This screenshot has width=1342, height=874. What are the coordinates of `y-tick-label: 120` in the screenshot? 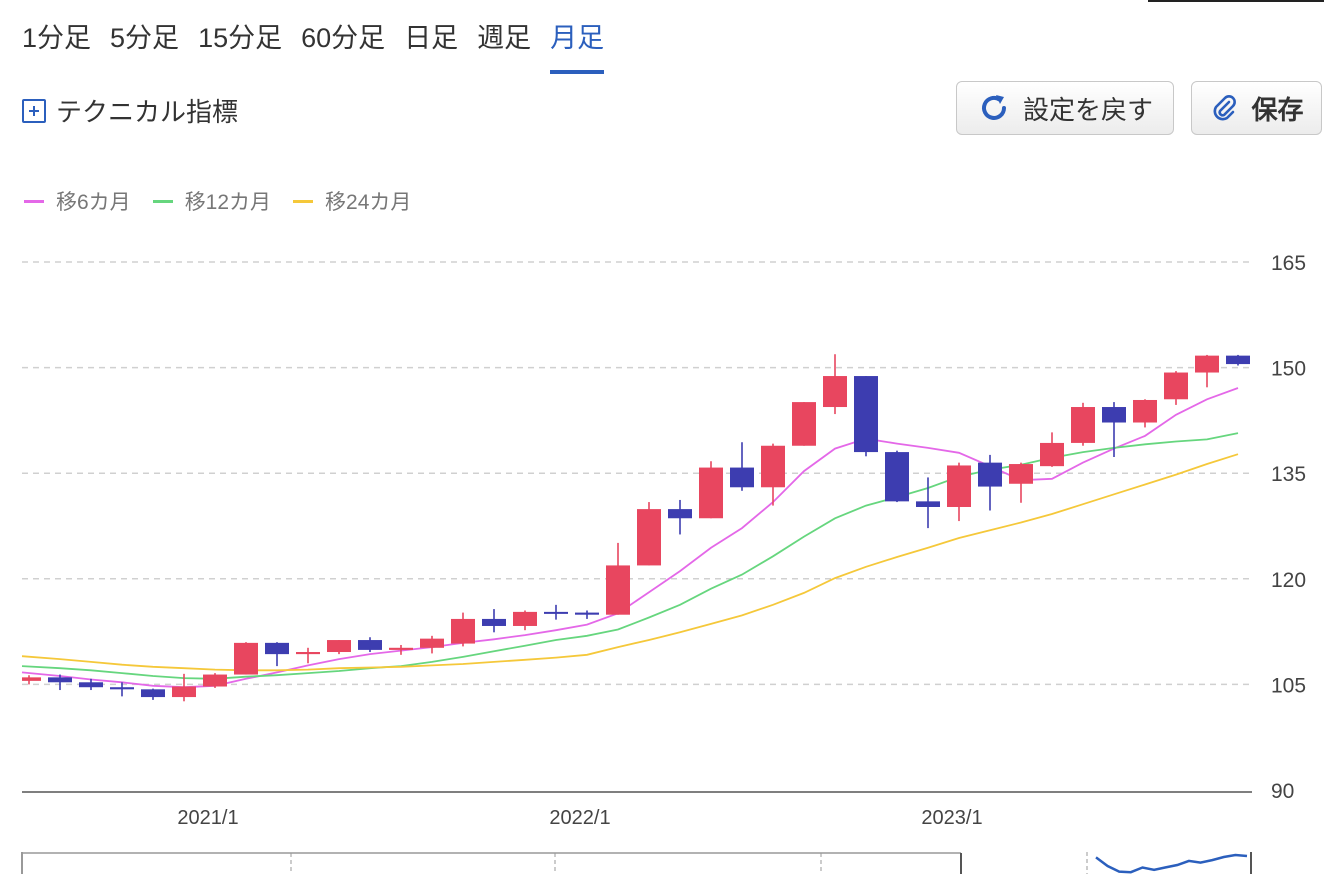 It's located at (1288, 580).